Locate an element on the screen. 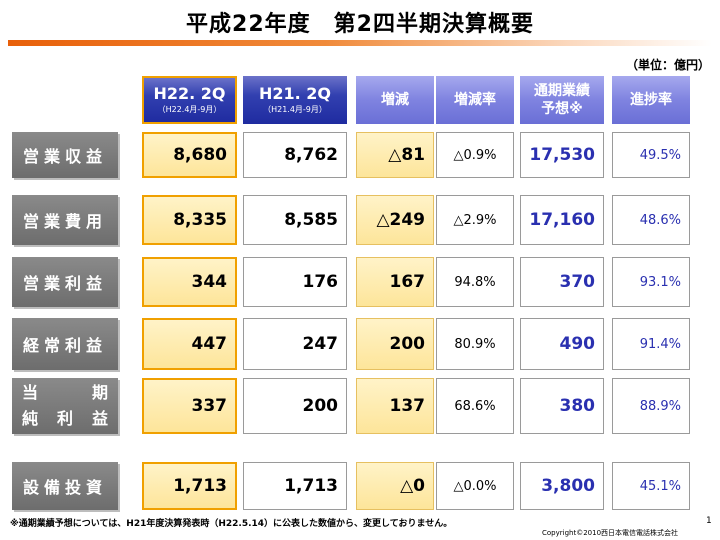 The width and height of the screenshot is (720, 540). cell-h21: 200 is located at coordinates (295, 406).